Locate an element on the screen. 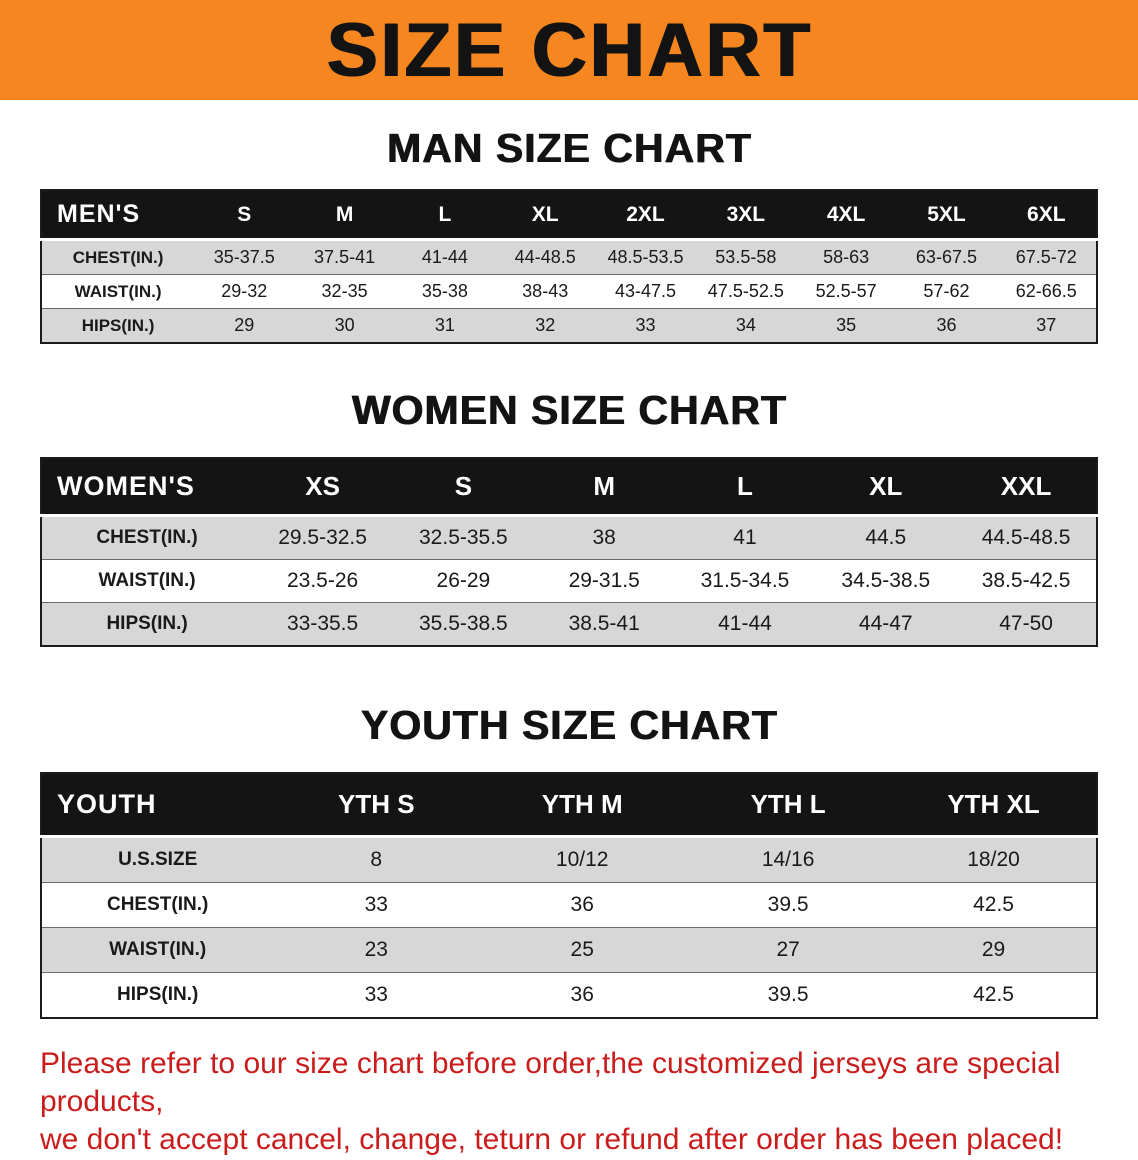  size-value: 41 is located at coordinates (745, 538).